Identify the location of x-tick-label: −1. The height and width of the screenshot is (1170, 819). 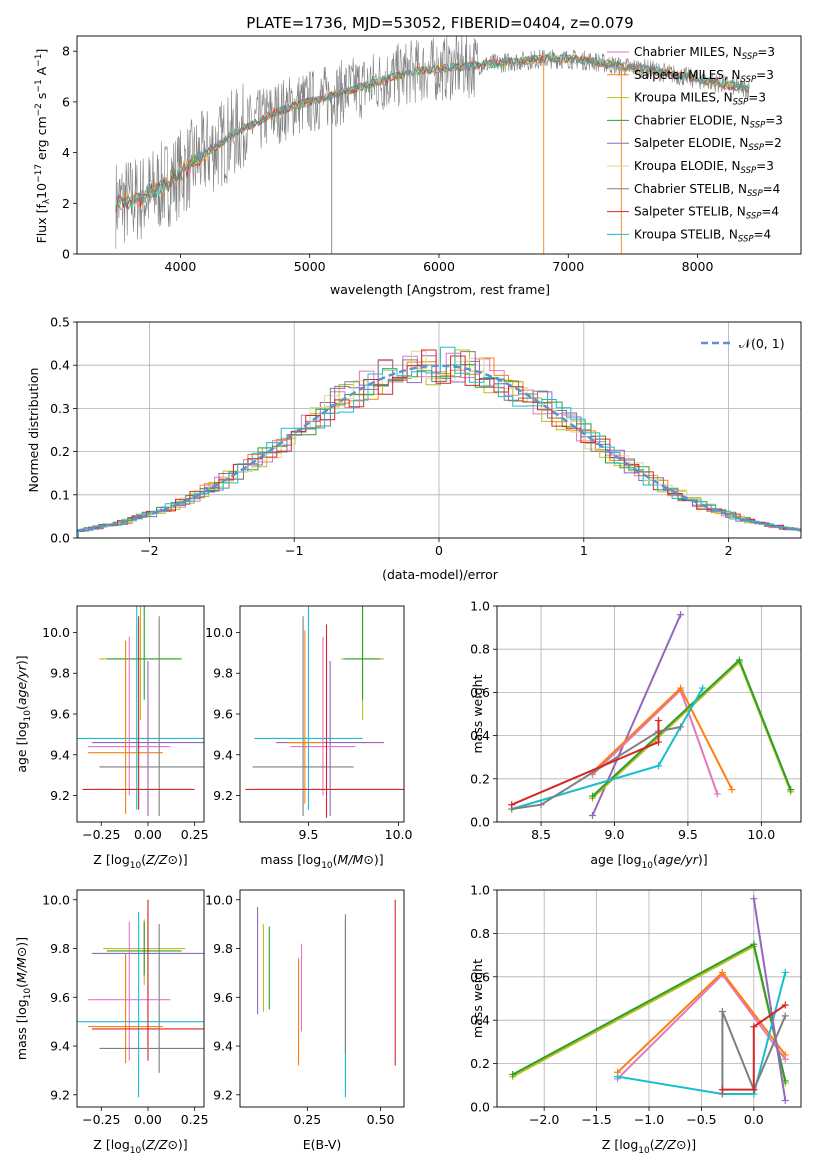
(294, 550).